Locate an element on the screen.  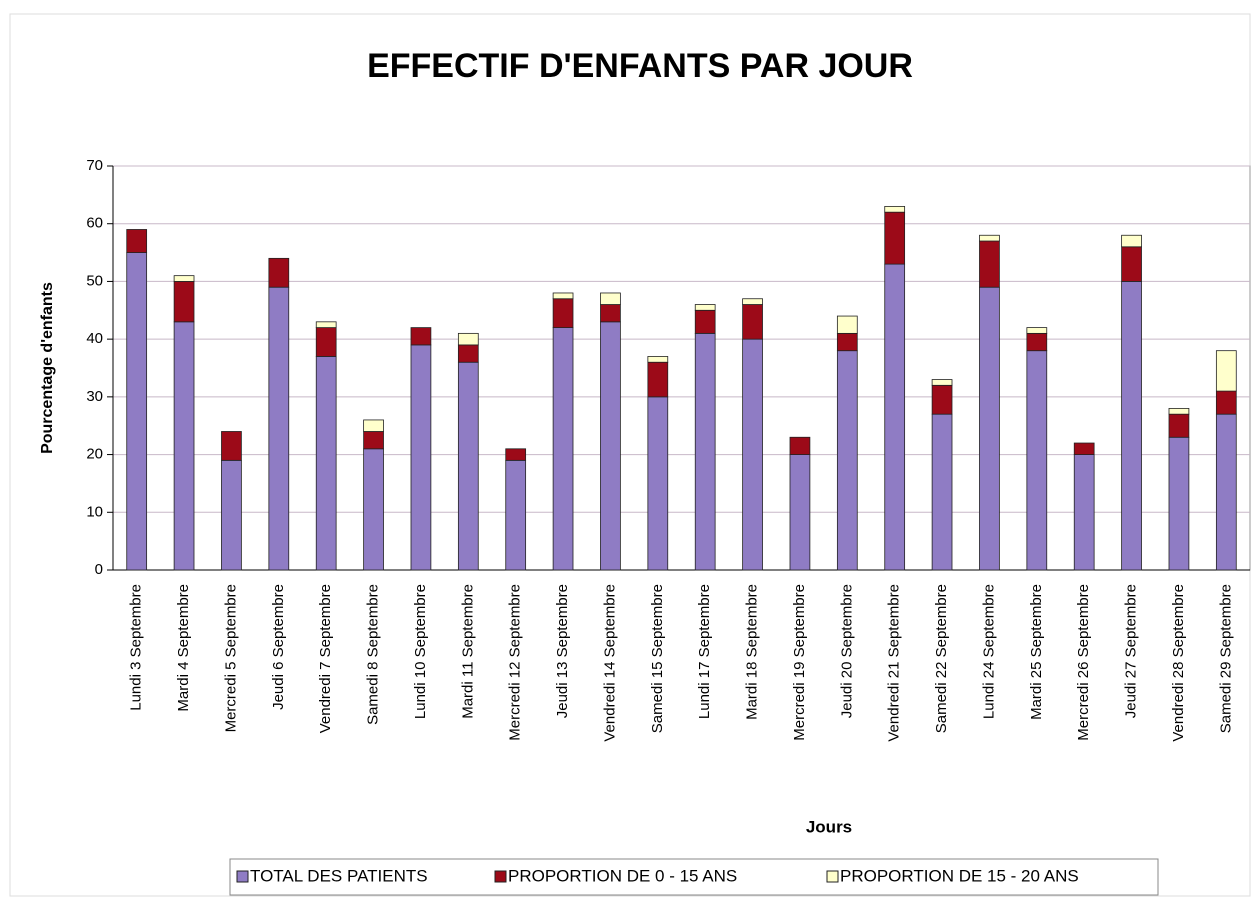
x-tick-label: Mercredi 12 Septembre is located at coordinates (515, 662).